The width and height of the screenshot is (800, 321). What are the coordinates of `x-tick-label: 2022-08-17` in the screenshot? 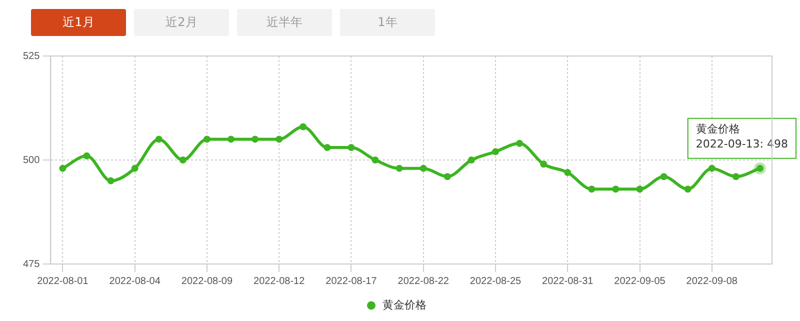 It's located at (352, 281).